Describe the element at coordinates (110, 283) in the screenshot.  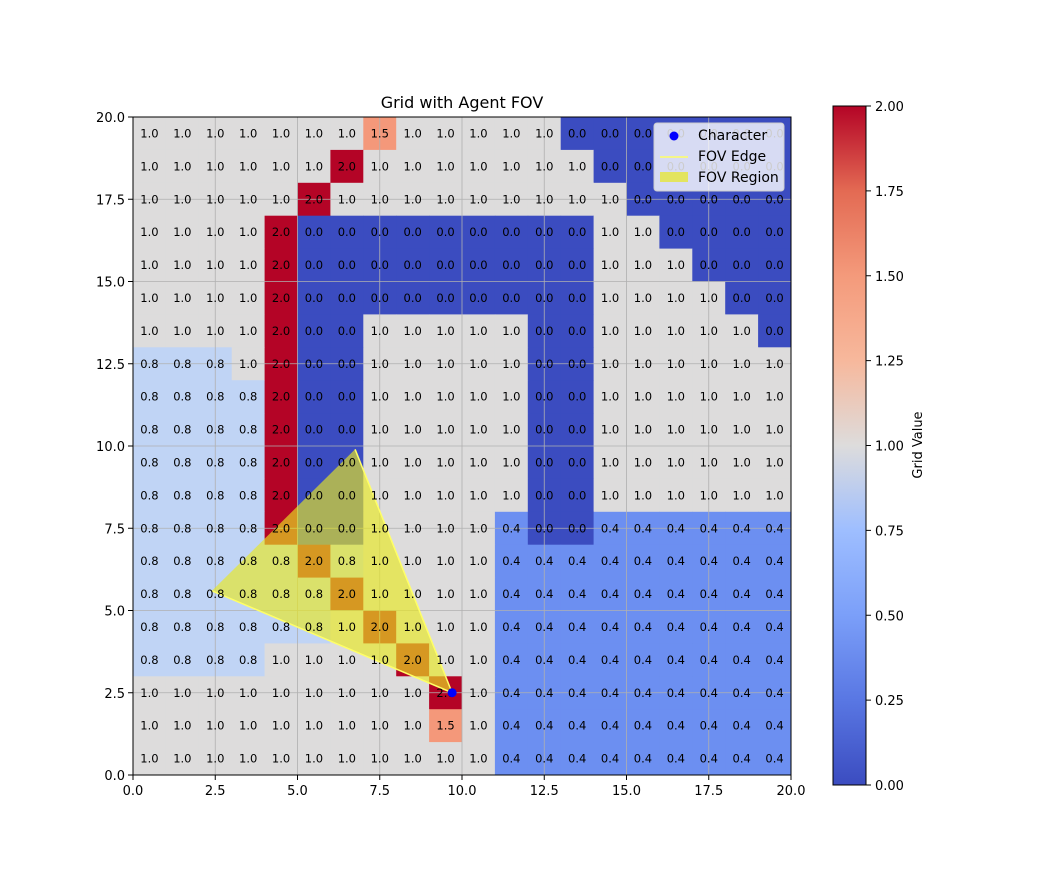
I see `y-tick-label: 15.0` at that location.